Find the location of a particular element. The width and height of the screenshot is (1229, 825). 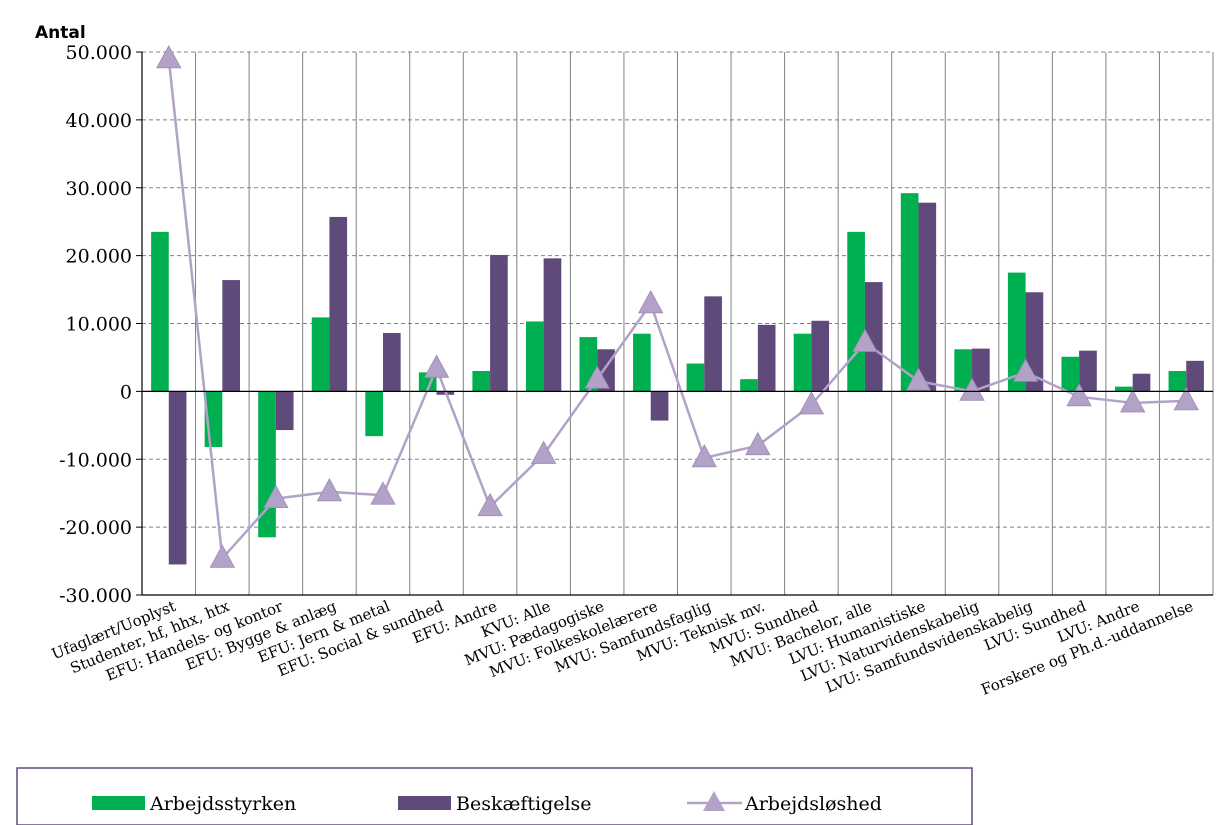

y-tick-label-4: 10.000 is located at coordinates (99, 325).